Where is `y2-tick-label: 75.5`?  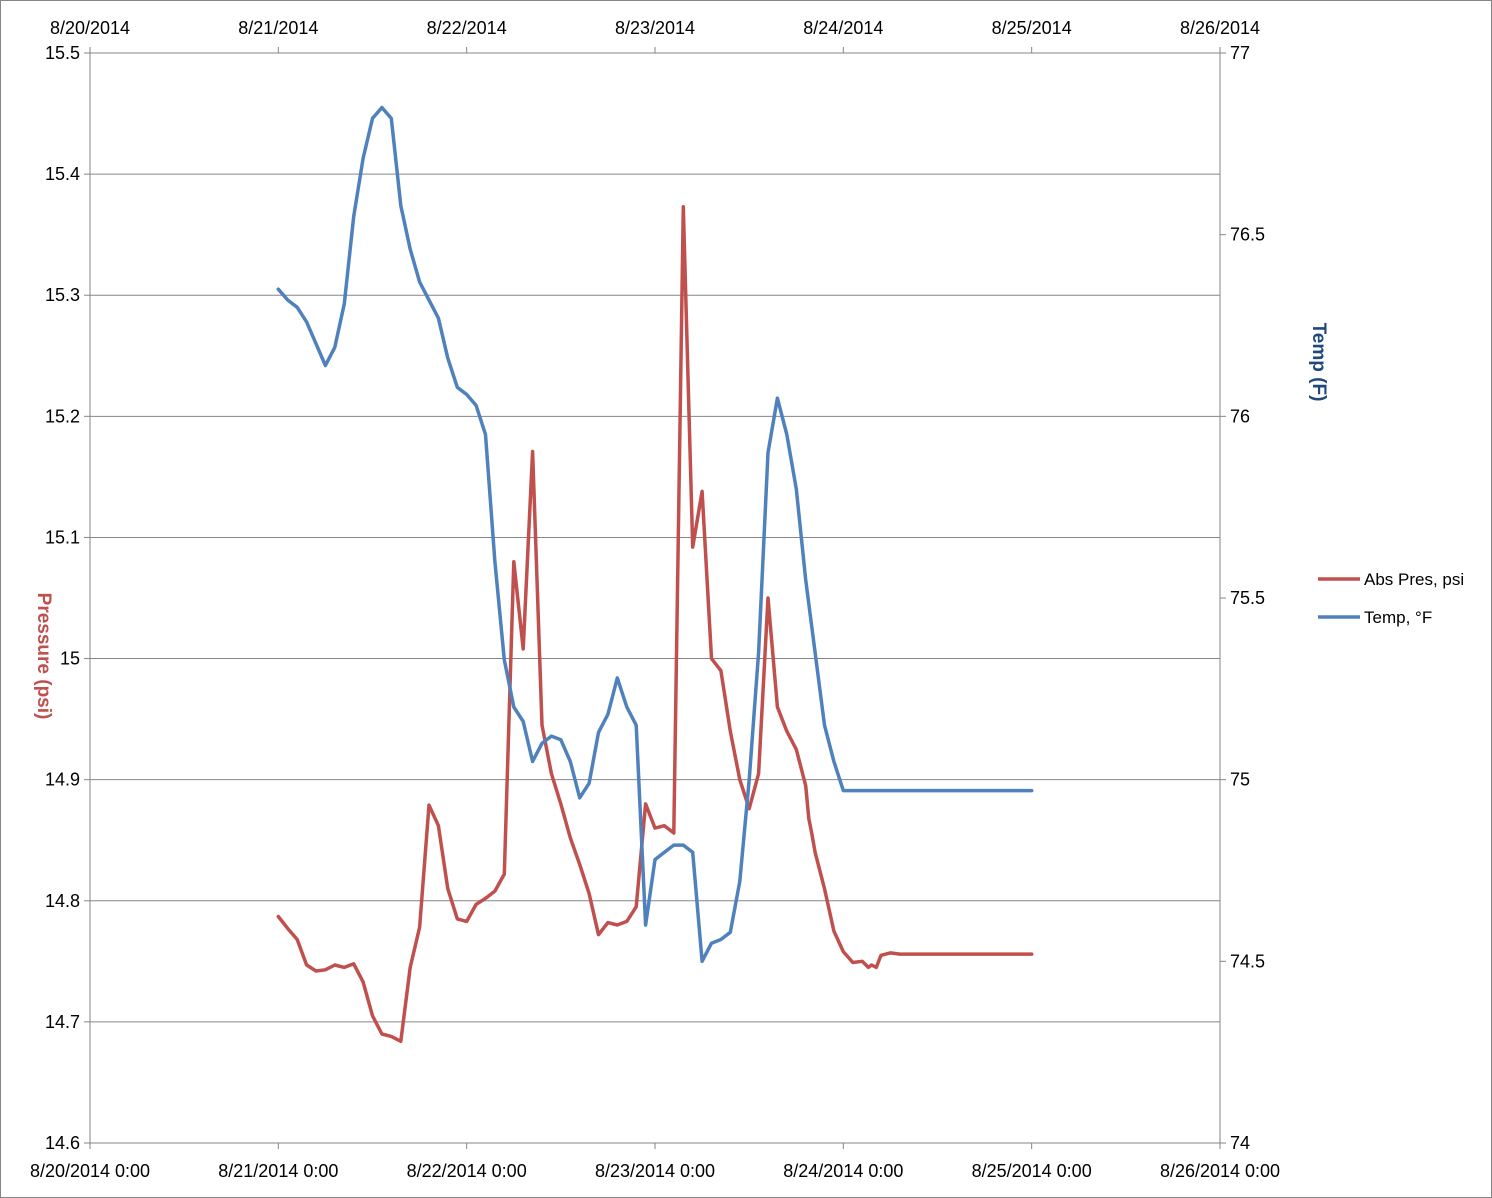 y2-tick-label: 75.5 is located at coordinates (1247, 598).